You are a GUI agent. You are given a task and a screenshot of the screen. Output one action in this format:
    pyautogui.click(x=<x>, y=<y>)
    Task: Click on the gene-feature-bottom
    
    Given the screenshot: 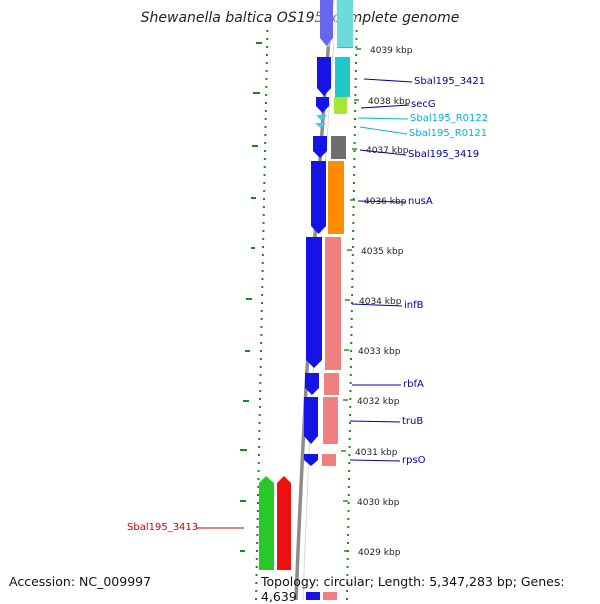 What is the action you would take?
    pyautogui.click(x=313, y=596)
    